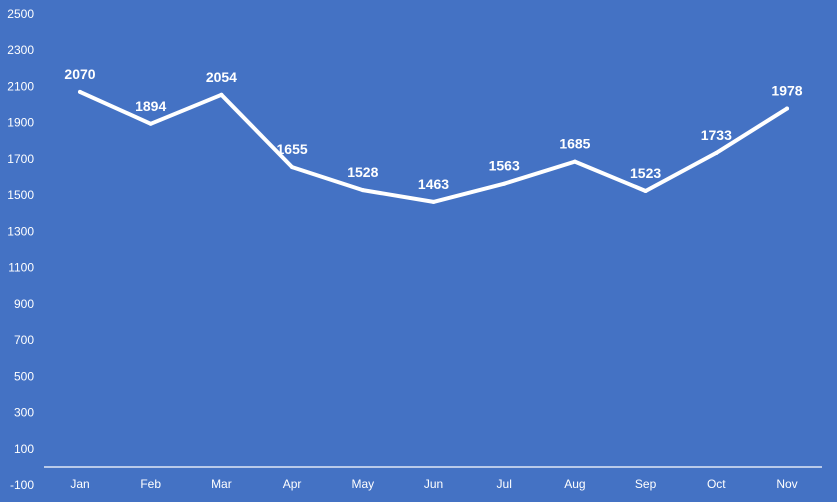 Image resolution: width=837 pixels, height=502 pixels. Describe the element at coordinates (292, 149) in the screenshot. I see `data-label: 1655` at that location.